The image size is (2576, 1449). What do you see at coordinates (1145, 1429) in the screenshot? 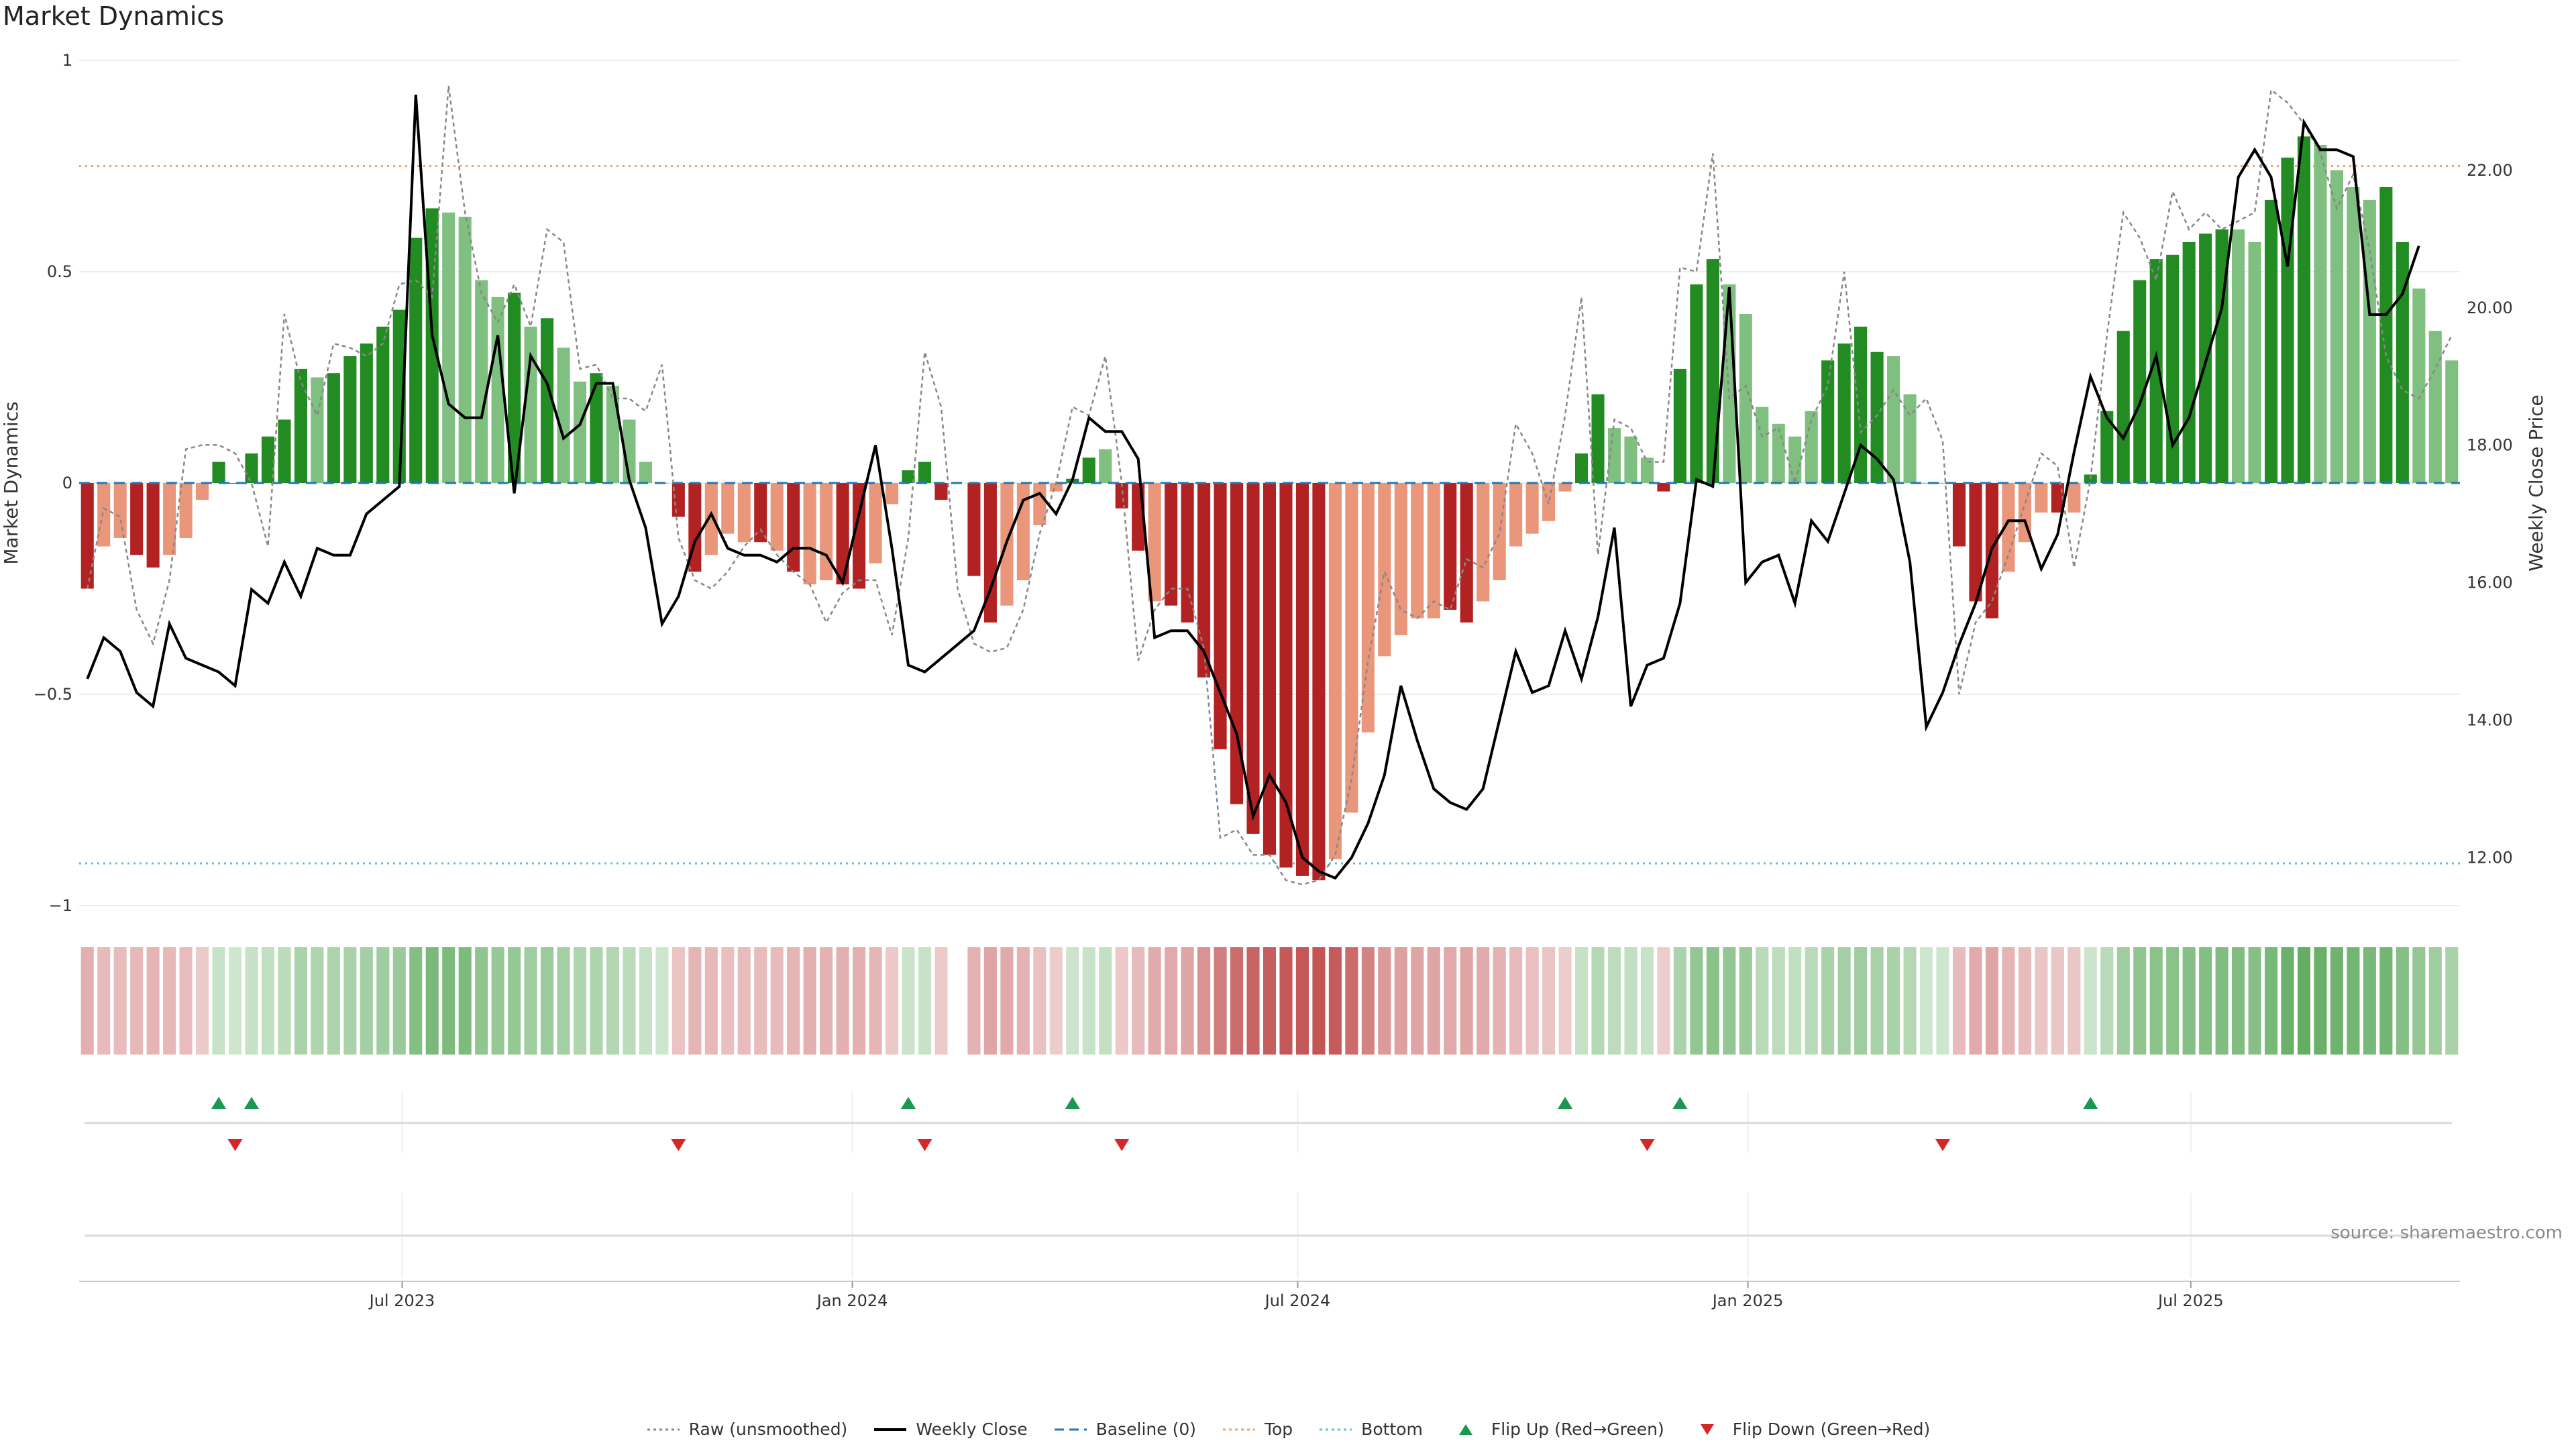
I see `legend-label: Baseline (0)` at bounding box center [1145, 1429].